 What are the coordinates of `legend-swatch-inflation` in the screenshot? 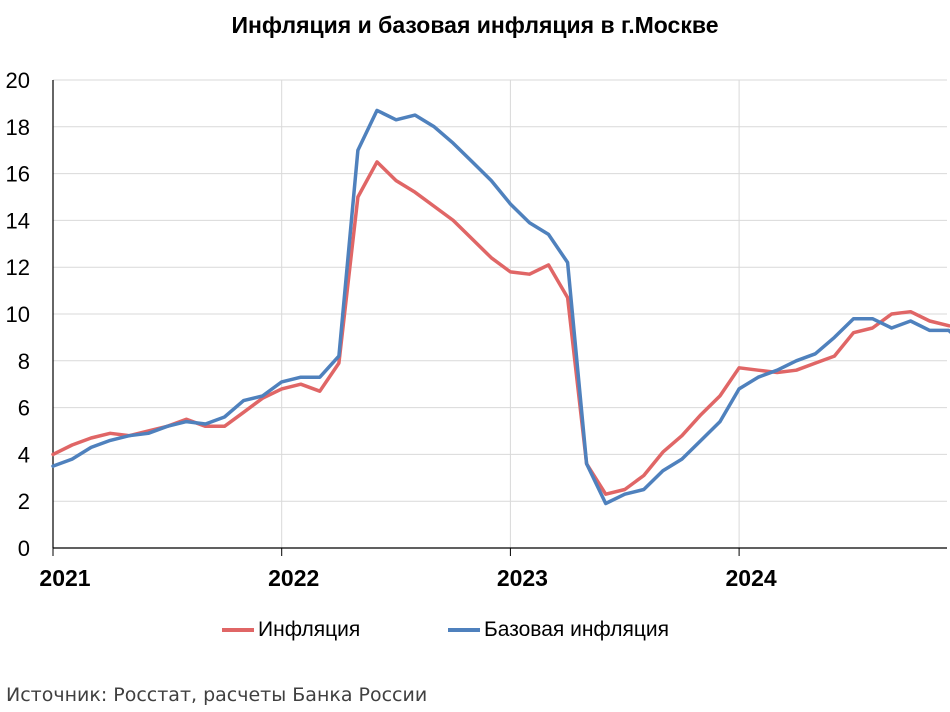 It's located at (238, 630).